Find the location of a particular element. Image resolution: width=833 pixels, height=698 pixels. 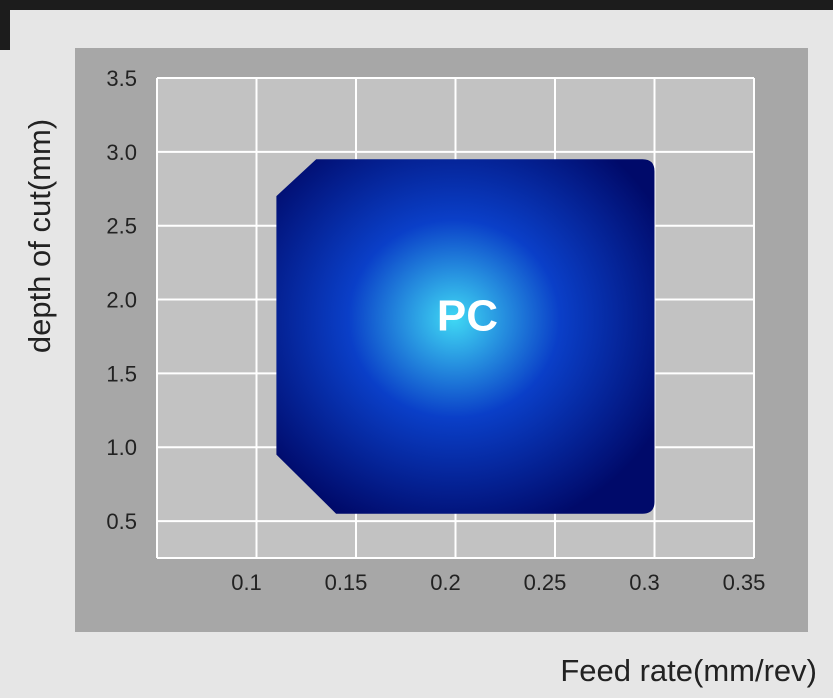

y-tick-label: 3.0 is located at coordinates (121, 152).